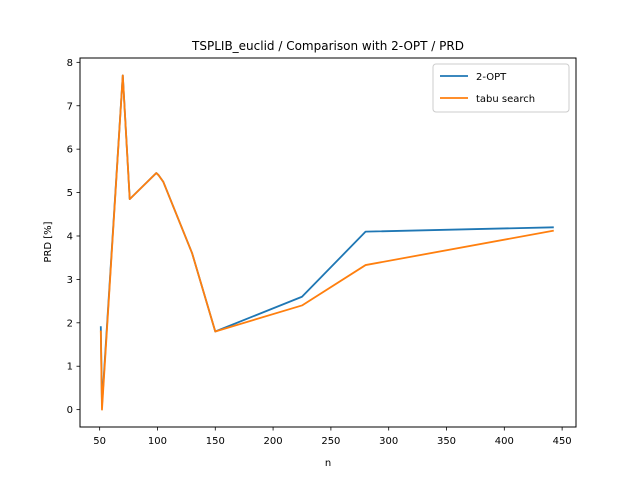 The width and height of the screenshot is (640, 480). I want to click on x-tick-label: 150, so click(215, 441).